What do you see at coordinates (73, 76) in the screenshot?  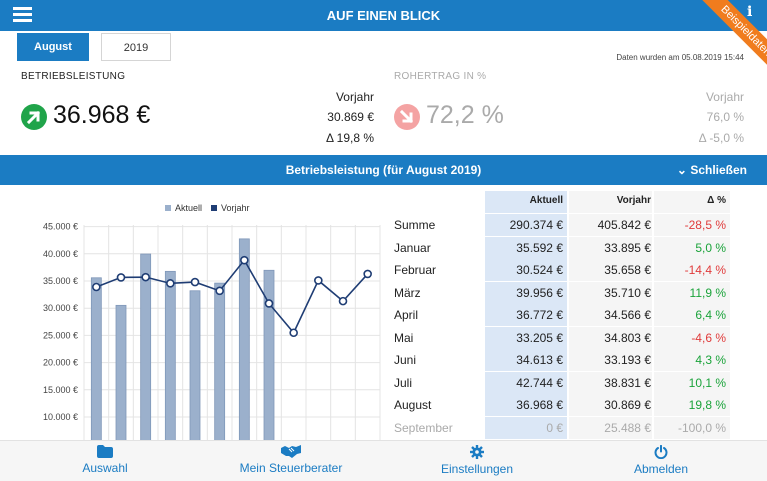 I see `kpi-label: BETRIEBSLEISTUNG` at bounding box center [73, 76].